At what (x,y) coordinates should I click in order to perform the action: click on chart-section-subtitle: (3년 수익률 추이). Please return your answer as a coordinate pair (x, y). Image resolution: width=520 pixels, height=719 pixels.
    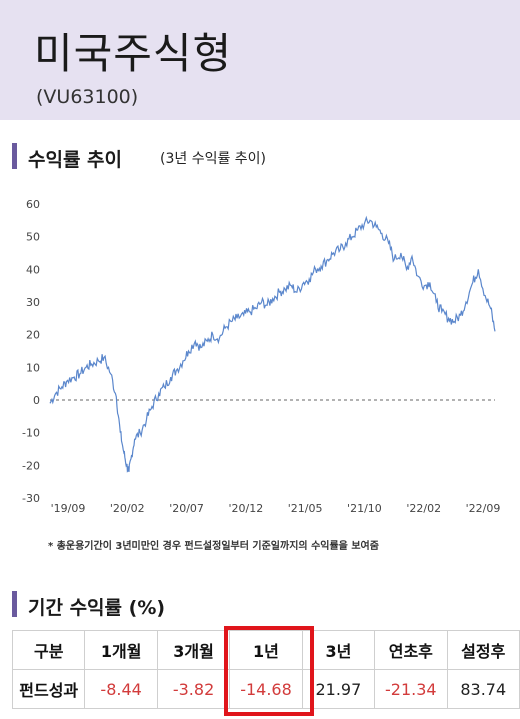
    Looking at the image, I should click on (213, 159).